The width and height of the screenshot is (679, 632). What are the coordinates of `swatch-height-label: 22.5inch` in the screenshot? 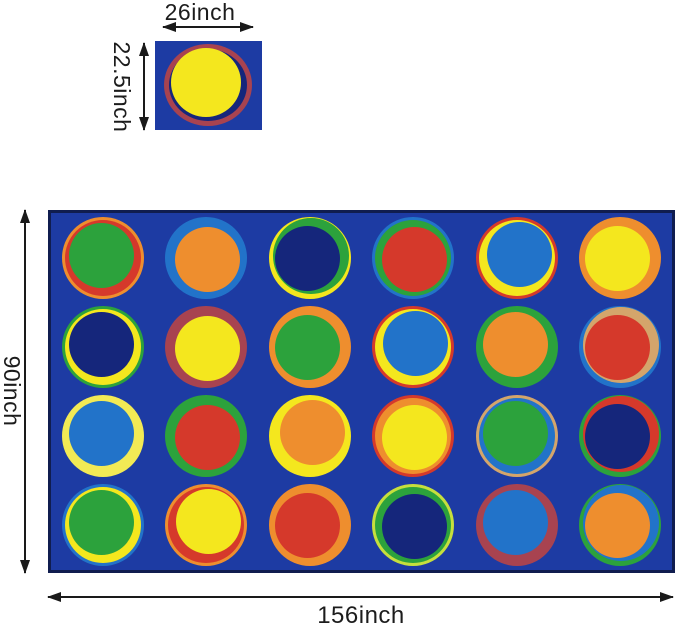 It's located at (122, 87).